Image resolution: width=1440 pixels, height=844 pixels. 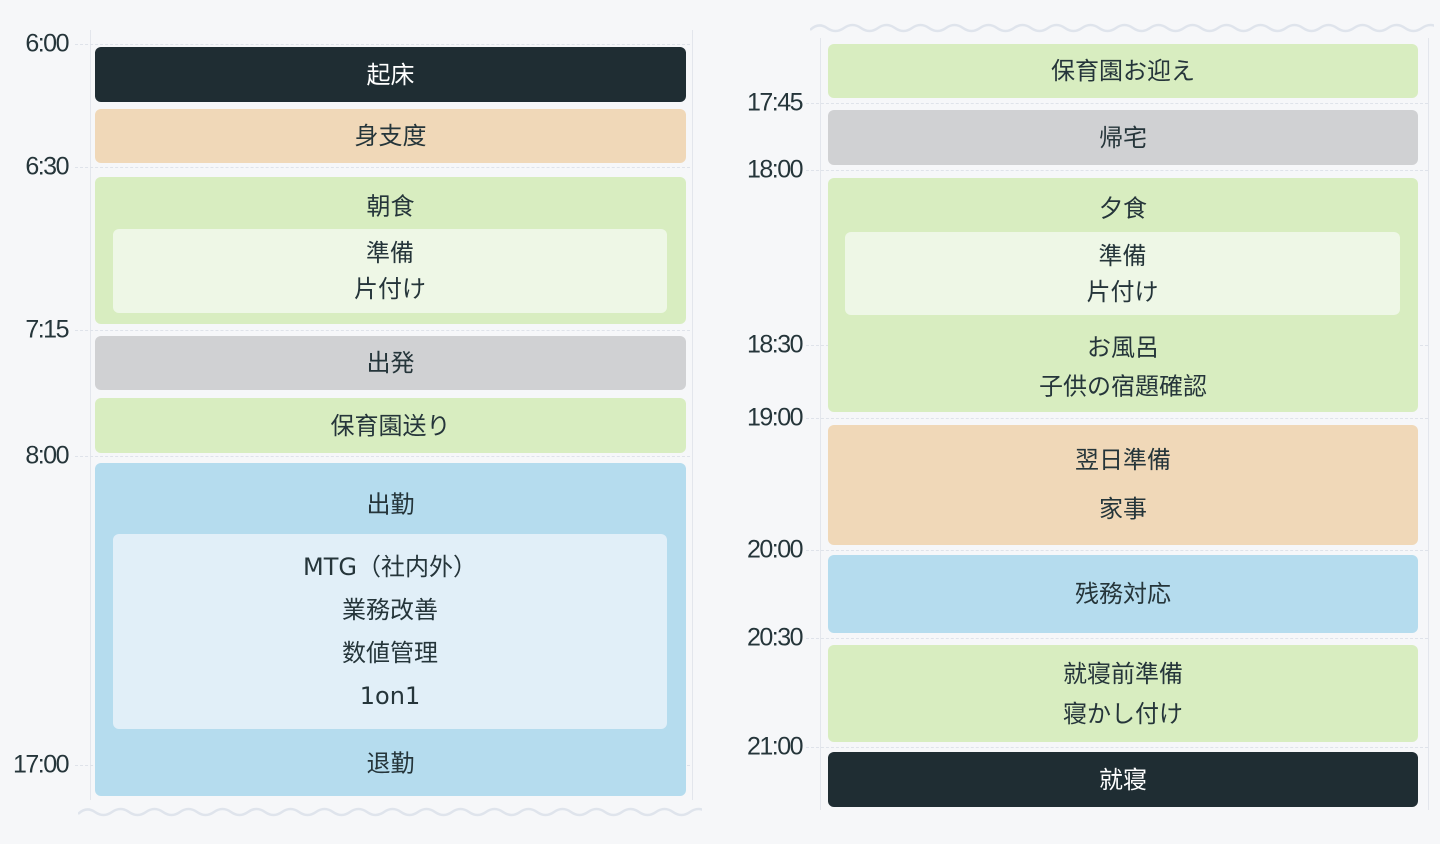 I want to click on task-item: 1on1, so click(x=390, y=695).